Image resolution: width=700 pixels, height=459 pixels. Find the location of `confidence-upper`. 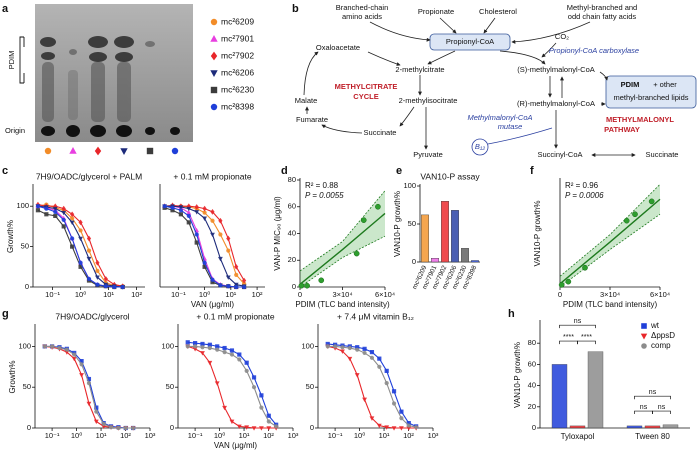

confidence-upper is located at coordinates (342, 231).